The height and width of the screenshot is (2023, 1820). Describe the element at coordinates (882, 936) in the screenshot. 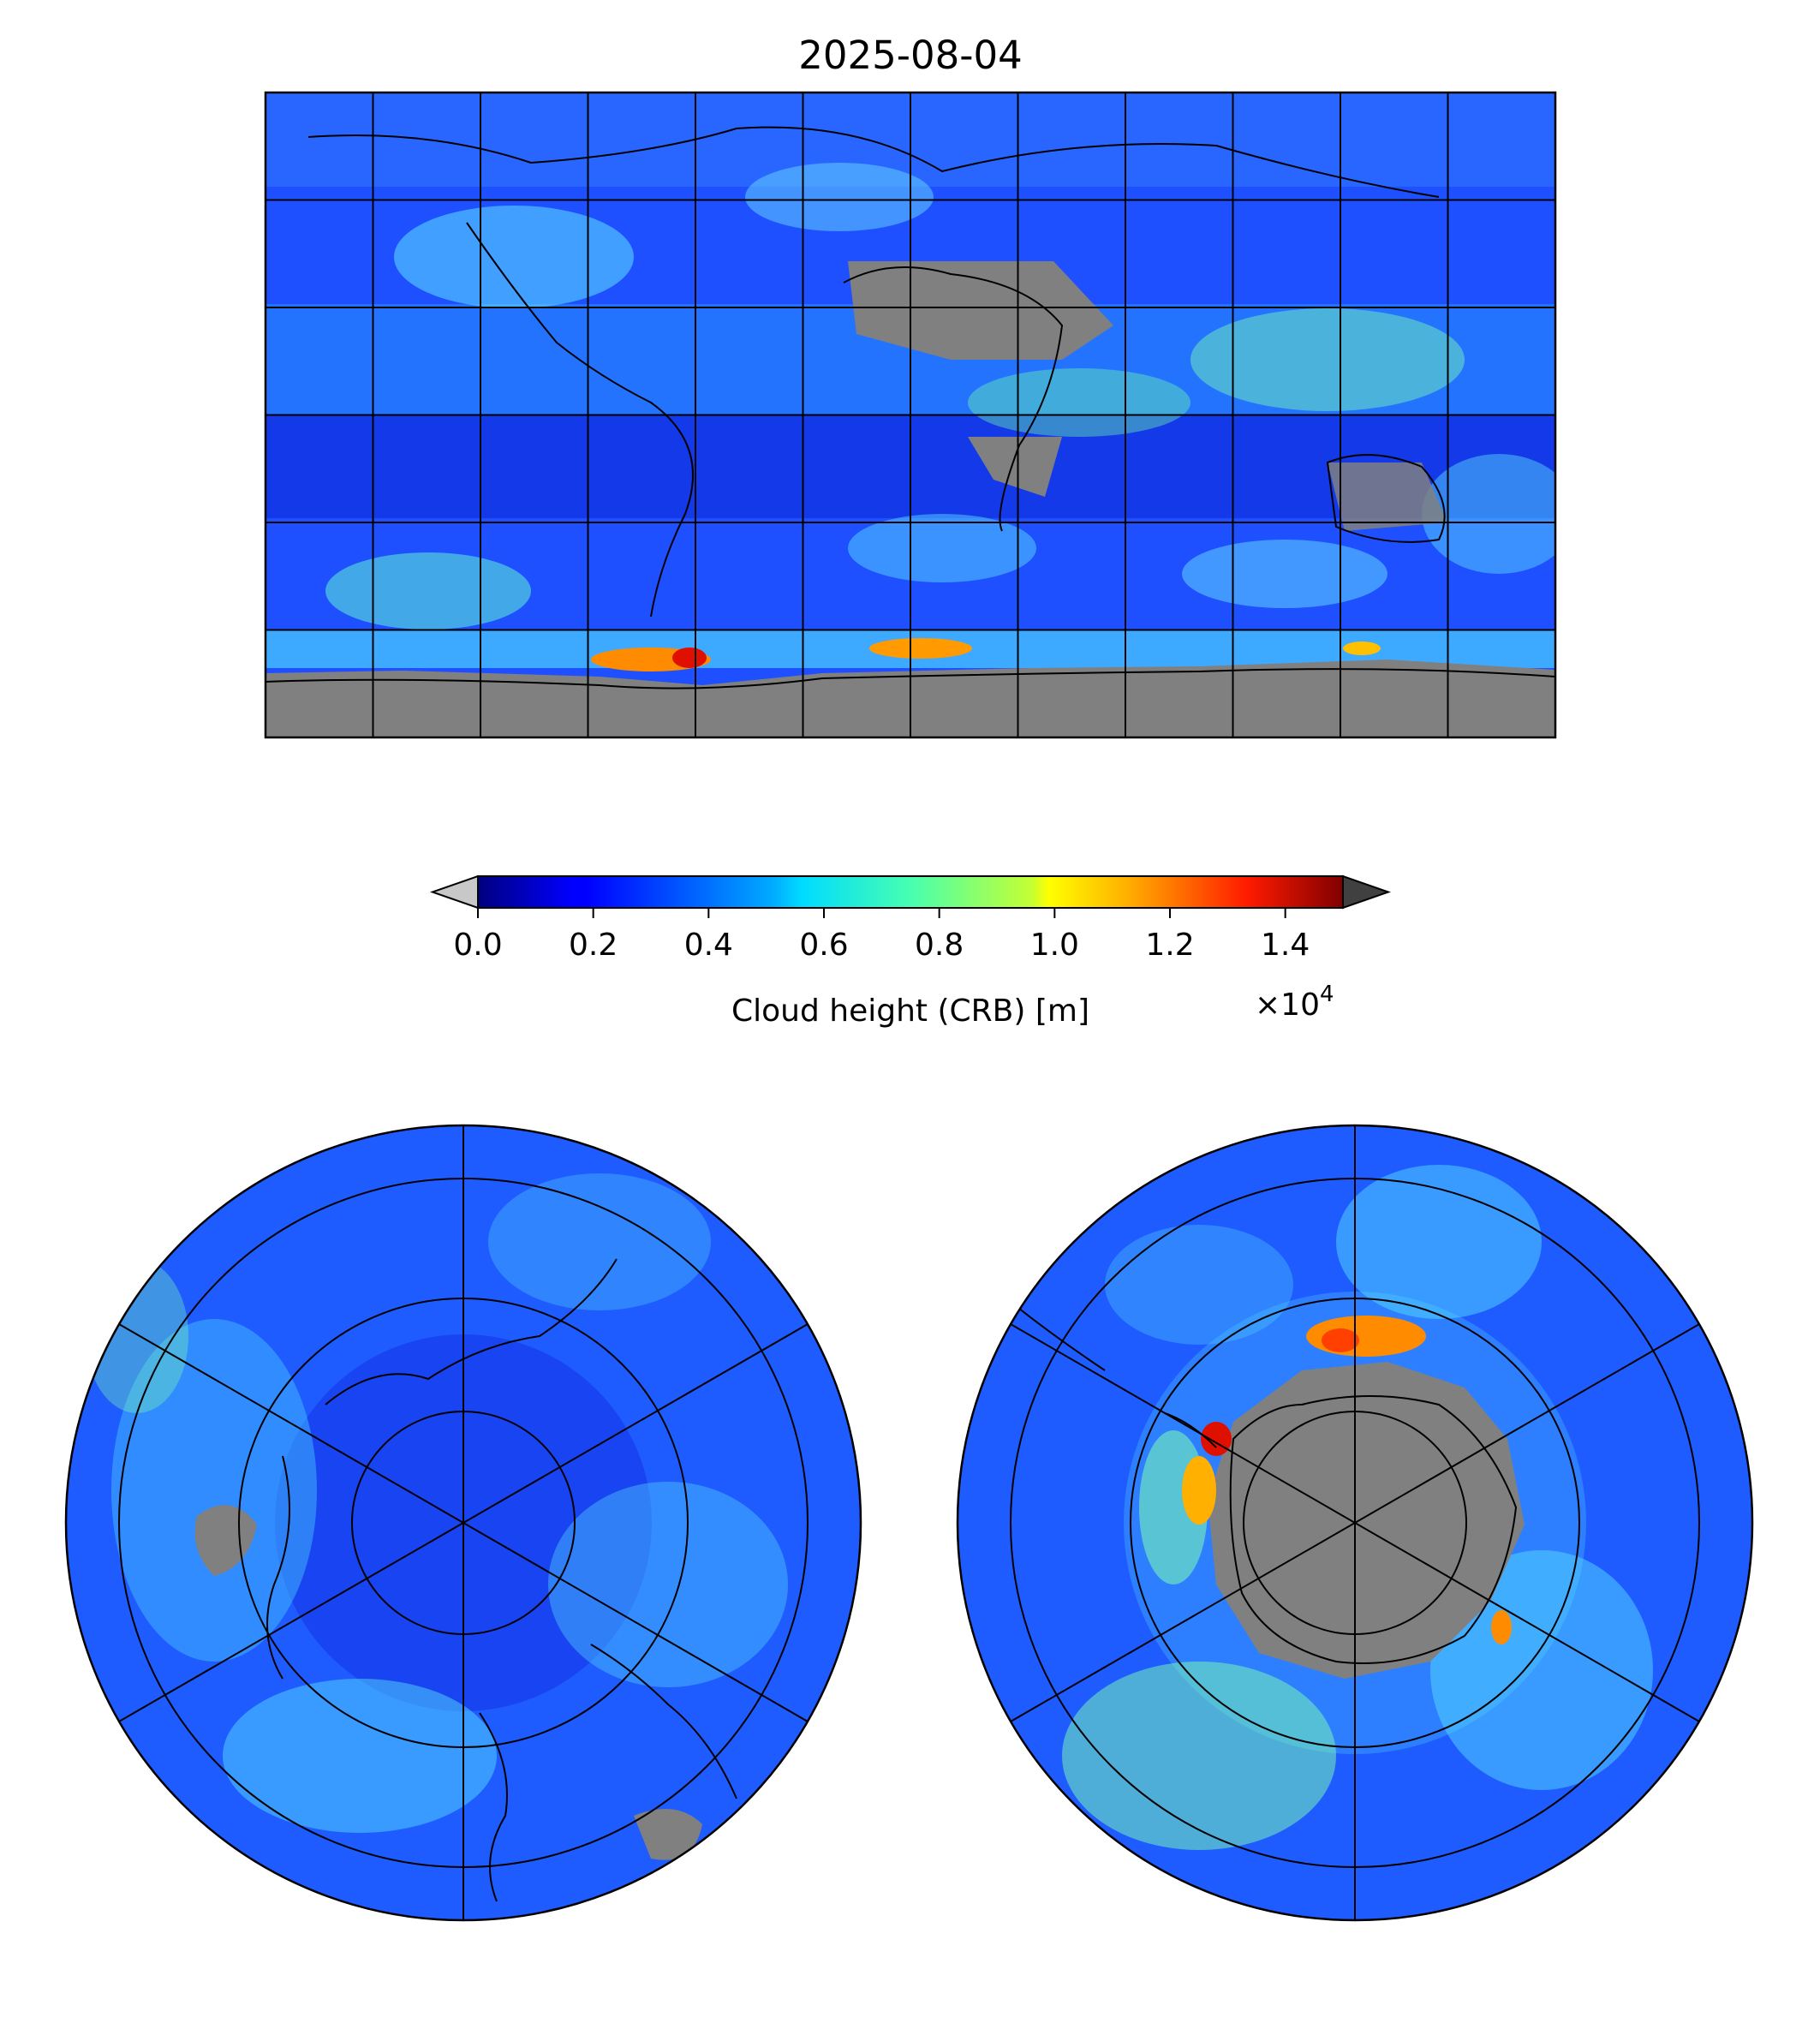

I see `colorbar-ticks: 0.0 0.2 0.4 0.6 0.8 1.0 1.2 1.4` at that location.